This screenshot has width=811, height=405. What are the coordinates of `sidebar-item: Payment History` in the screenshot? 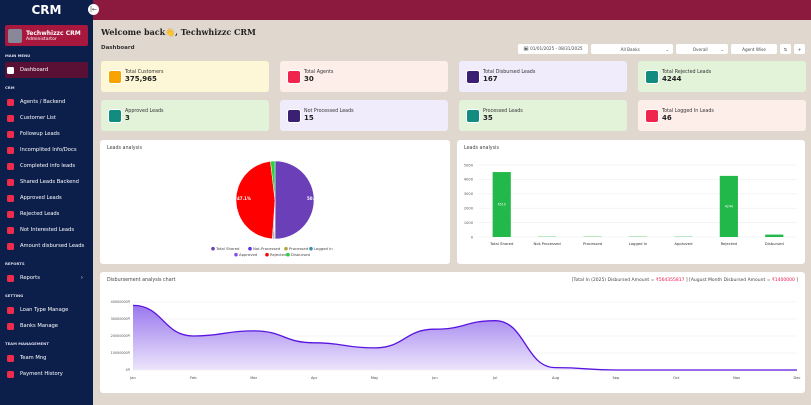 It's located at (46, 374).